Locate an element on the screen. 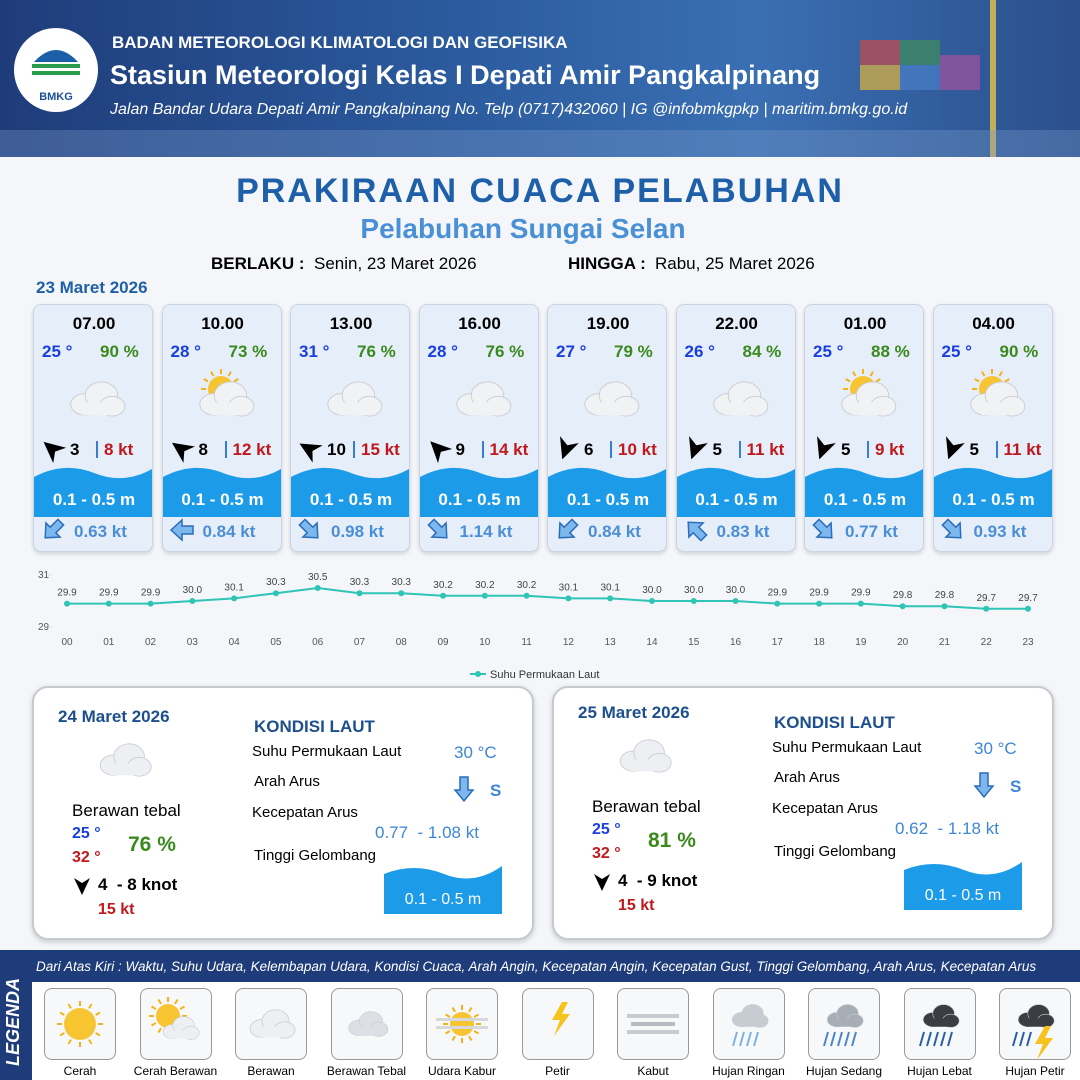 The height and width of the screenshot is (1080, 1080). x-tick-label: 01 is located at coordinates (109, 642).